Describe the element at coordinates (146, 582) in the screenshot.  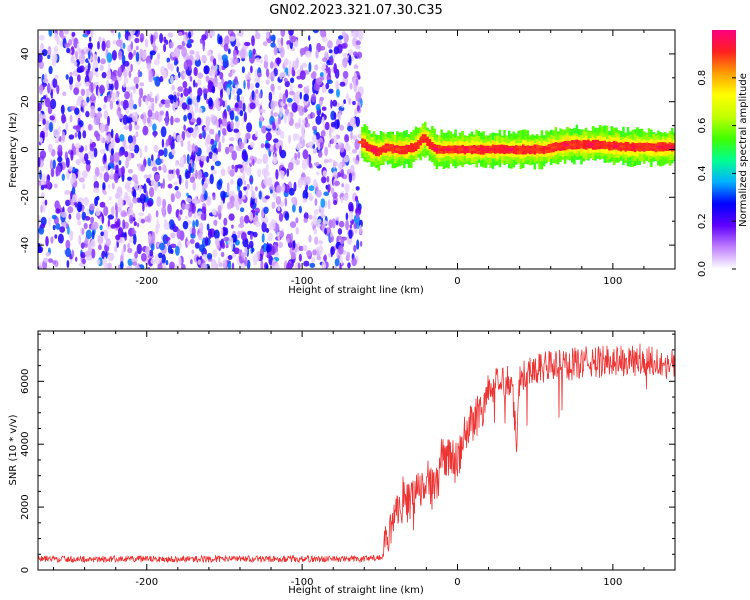
I see `x-tick-label: -200` at that location.